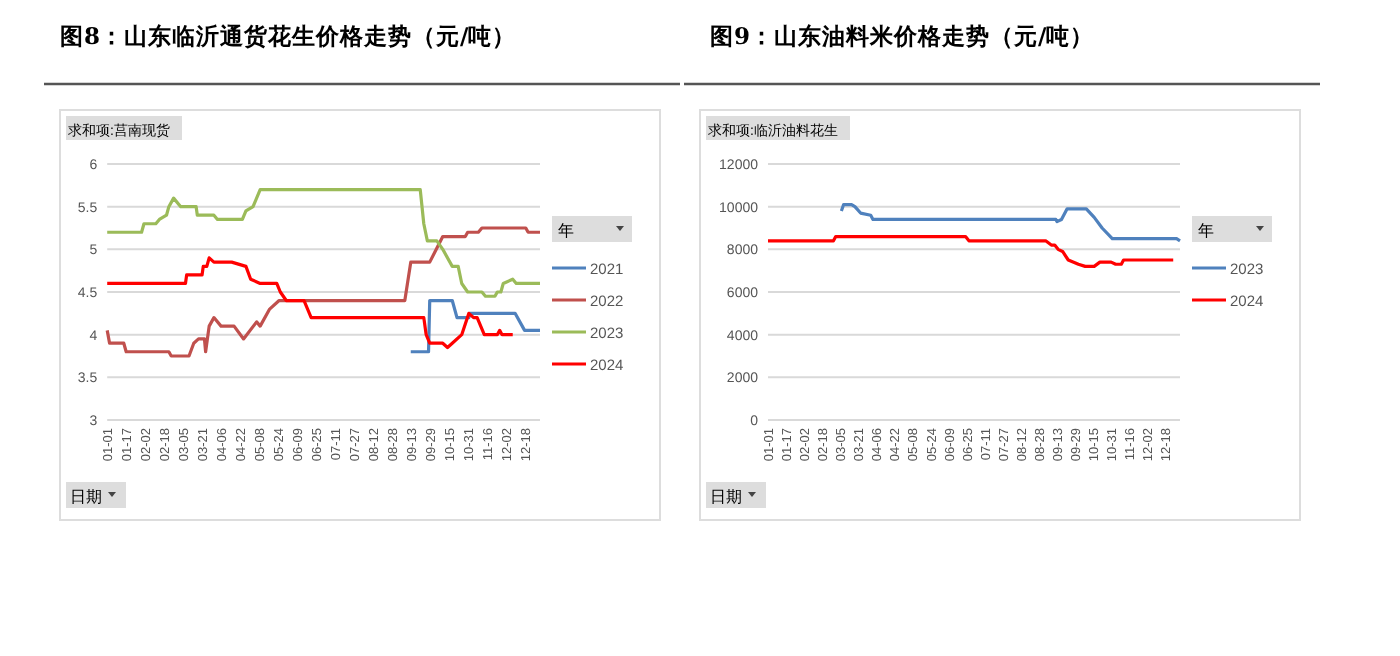 Image resolution: width=1400 pixels, height=656 pixels. What do you see at coordinates (288, 36) in the screenshot?
I see `chart-title: 图8：山东临沂通货花生价格走势（元/吨）` at bounding box center [288, 36].